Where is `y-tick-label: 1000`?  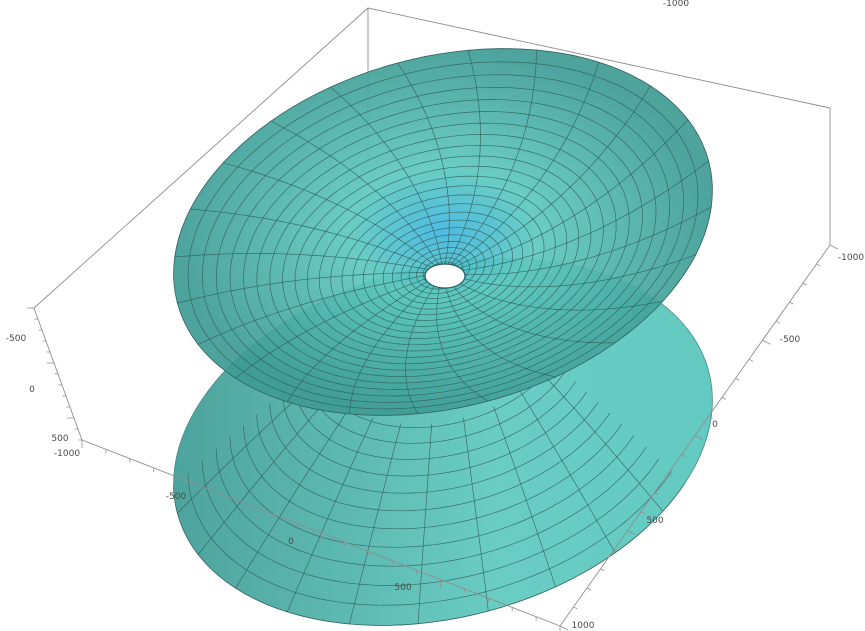 y-tick-label: 1000 is located at coordinates (583, 626).